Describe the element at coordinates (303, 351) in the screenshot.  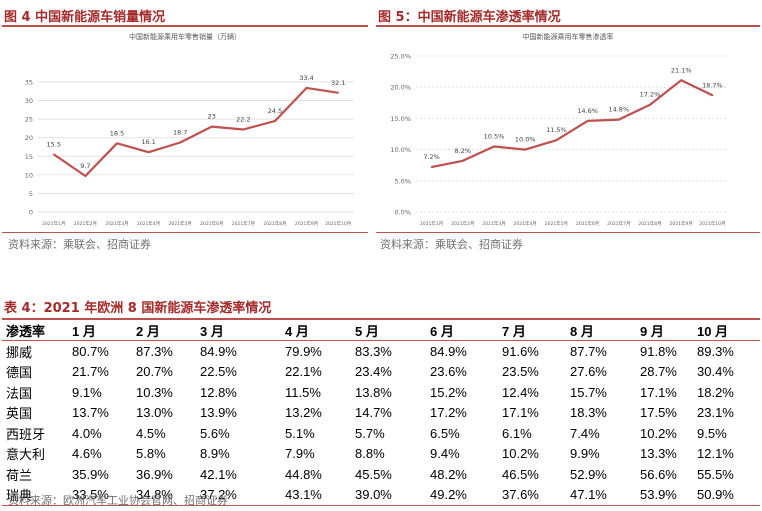
I see `value-cell: 79.9%` at that location.